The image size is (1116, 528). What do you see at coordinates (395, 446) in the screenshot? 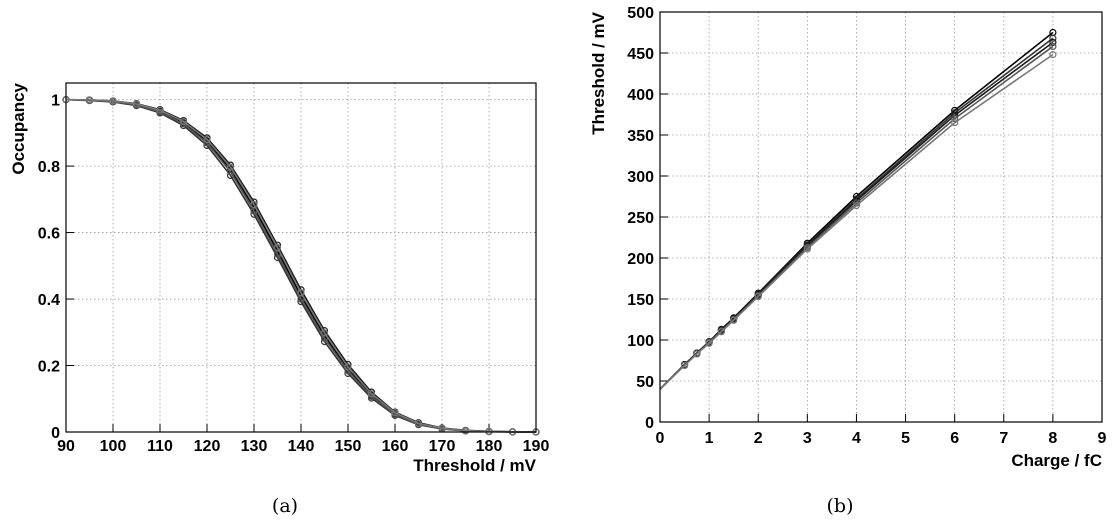
I see `x-tick-label: 160` at bounding box center [395, 446].